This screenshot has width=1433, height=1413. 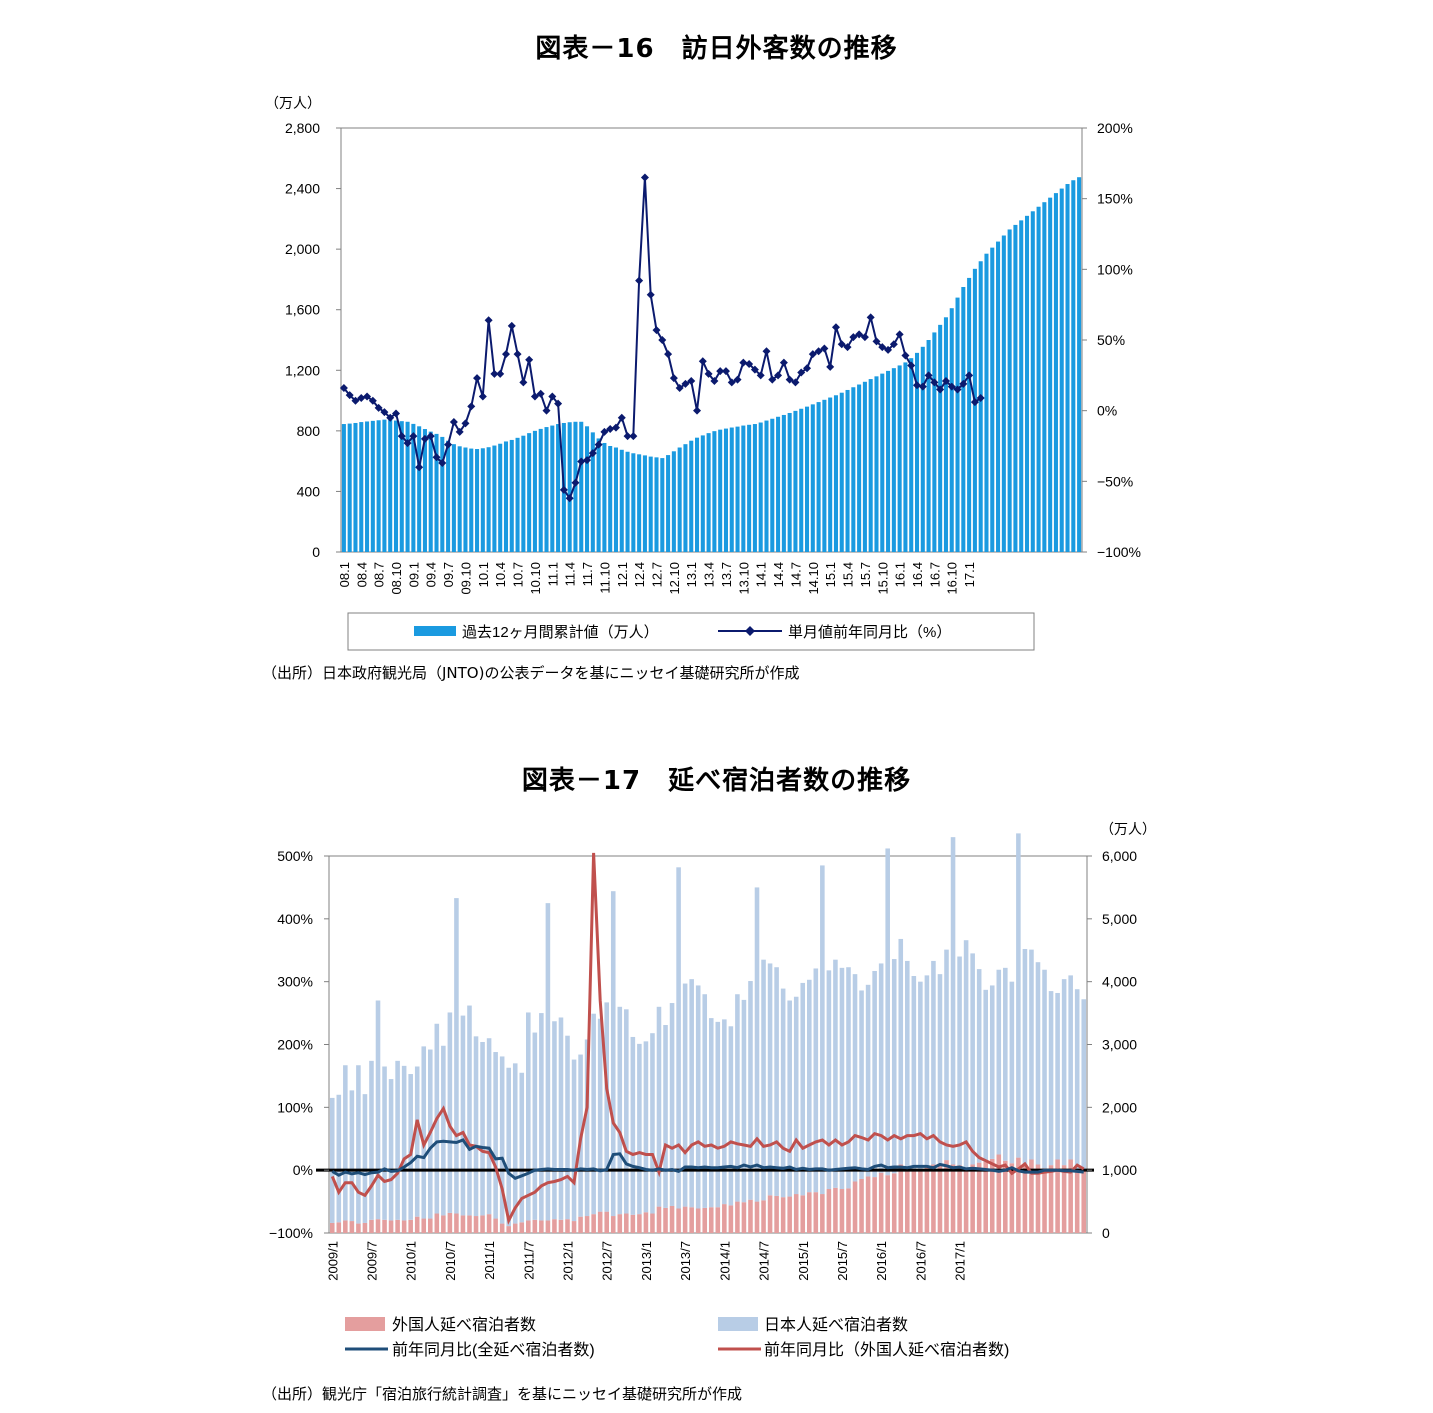 I want to click on left-unit-label: （万人）, so click(x=293, y=103).